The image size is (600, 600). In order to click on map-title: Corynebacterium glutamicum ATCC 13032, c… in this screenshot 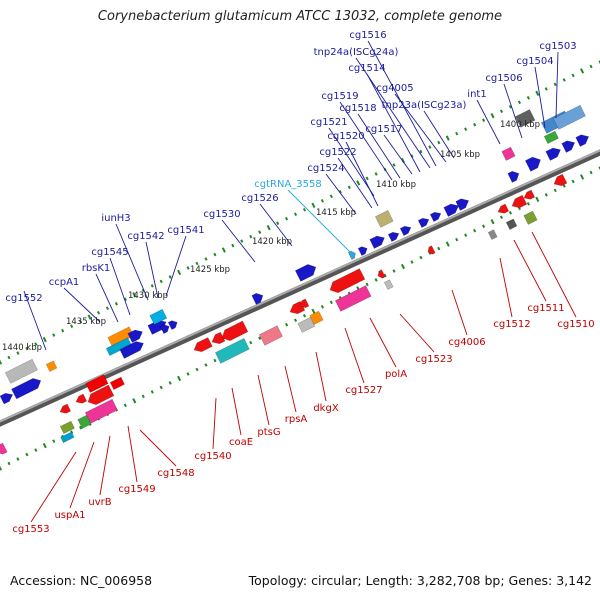, I will do `click(300, 16)`.